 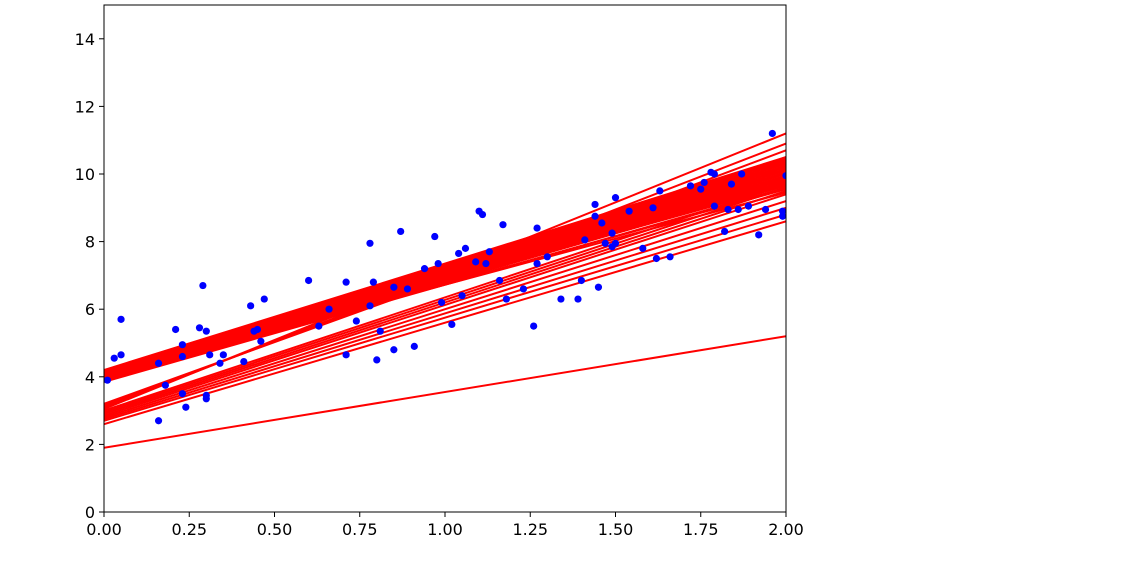 I want to click on x-tick-label: 0.25, so click(x=189, y=529).